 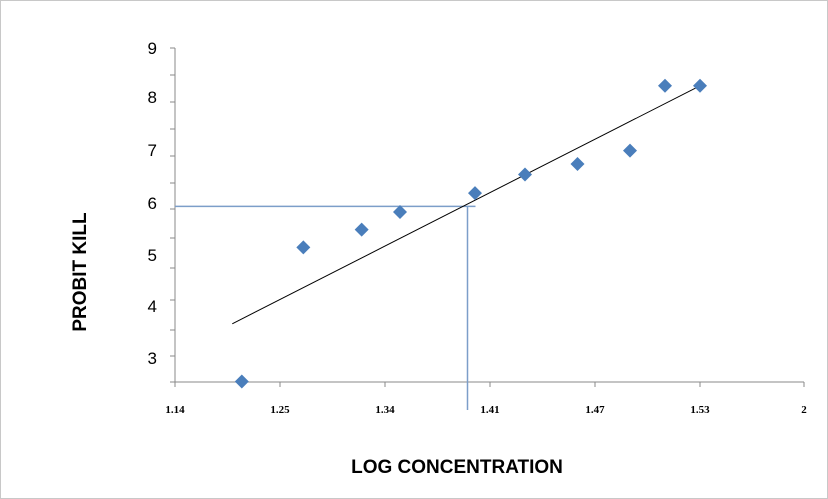 I want to click on x-tick-label: 1.47, so click(x=595, y=410).